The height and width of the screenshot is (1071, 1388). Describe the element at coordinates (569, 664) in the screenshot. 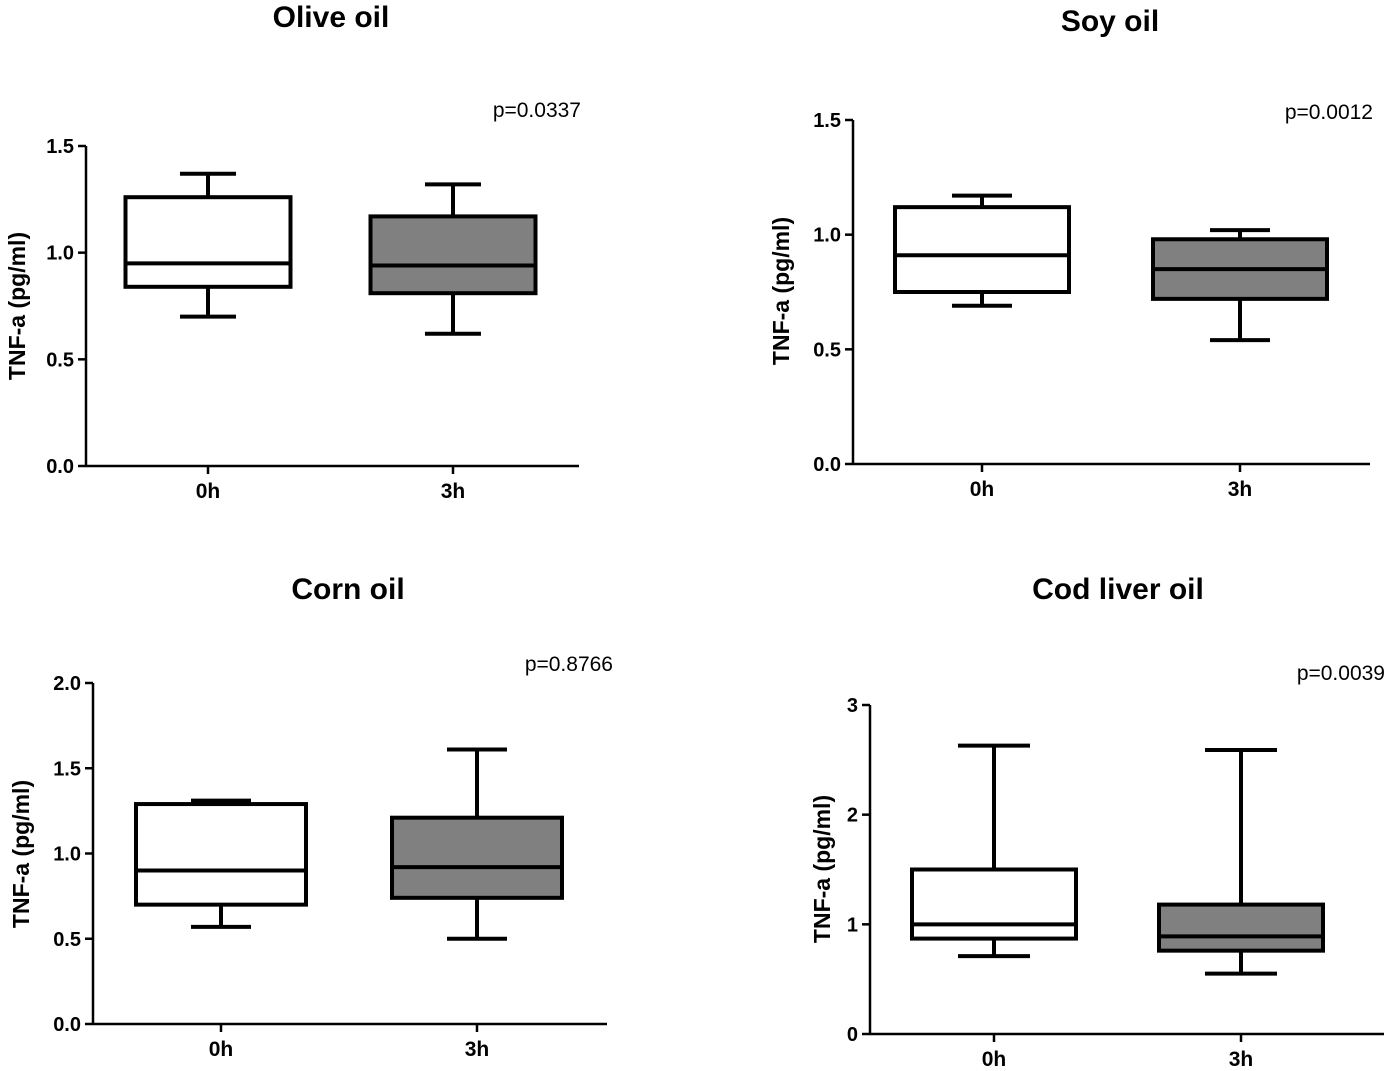

I see `p-value-annotation: p=0.8766` at that location.